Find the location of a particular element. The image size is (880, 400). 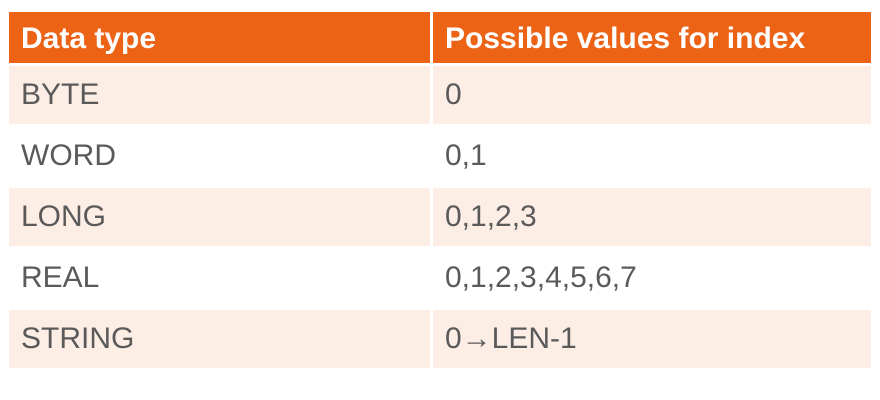

index-values-cell: 0,1 is located at coordinates (652, 156).